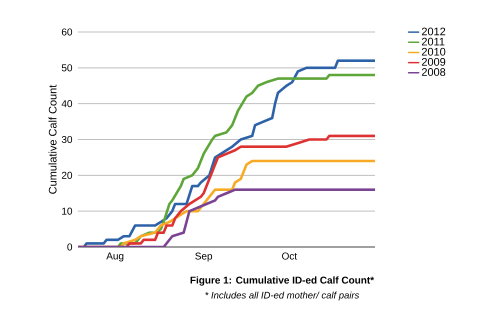 The height and width of the screenshot is (321, 500). Describe the element at coordinates (52, 139) in the screenshot. I see `y-axis-title: Cumulative Calf Count` at that location.